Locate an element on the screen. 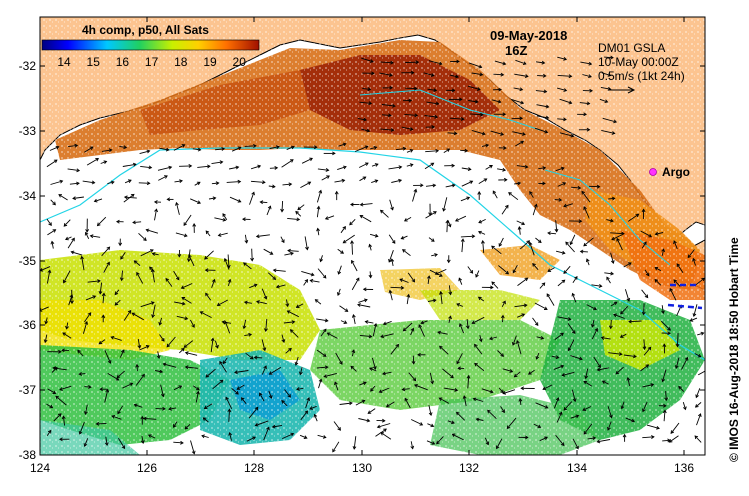 The width and height of the screenshot is (749, 496). x-tick-label: 124 is located at coordinates (40, 468).